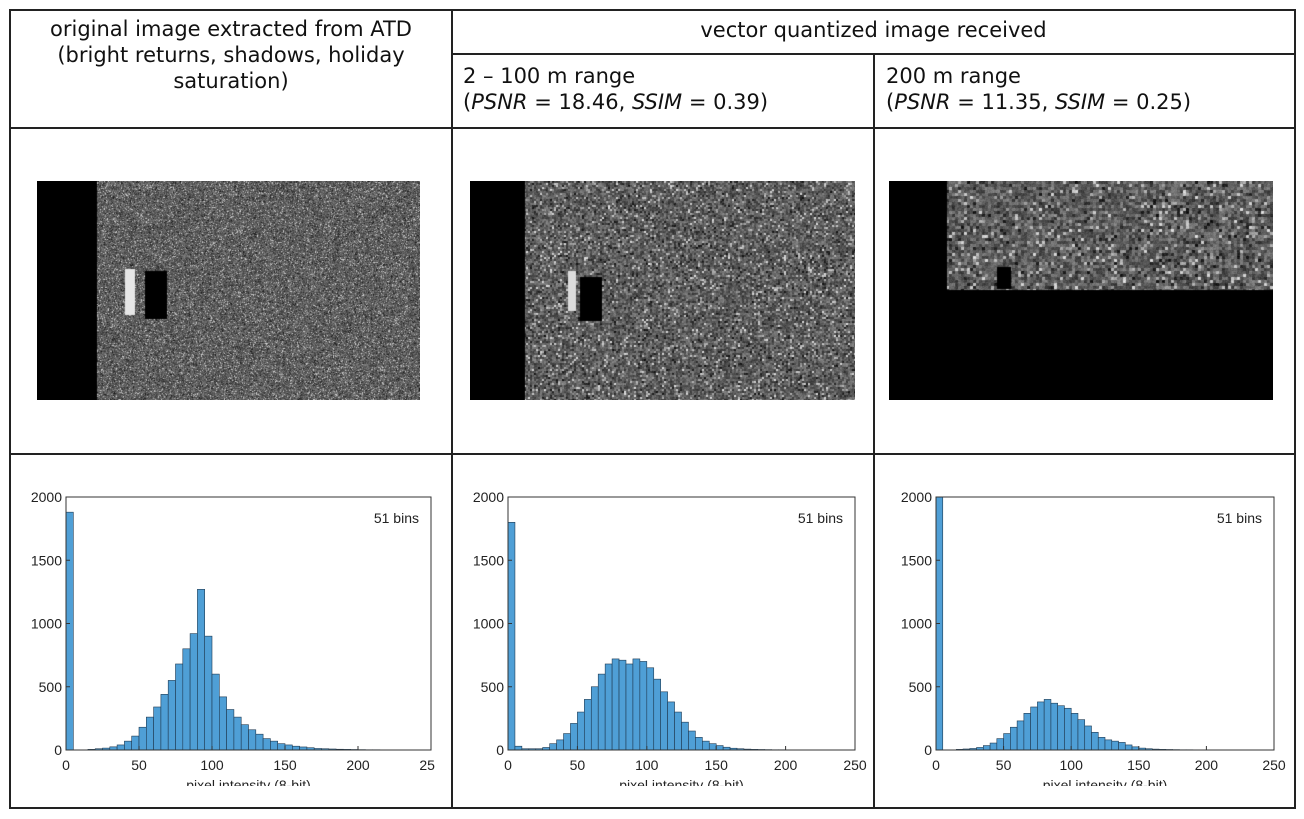  I want to click on psnr-label: PSNR, so click(922, 102).